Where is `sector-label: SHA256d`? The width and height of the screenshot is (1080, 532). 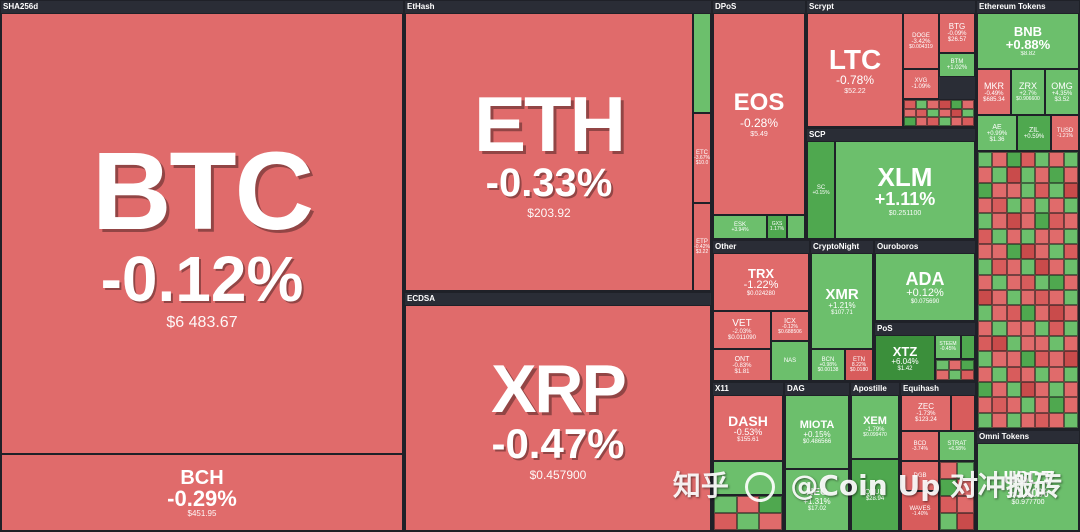 sector-label: SHA256d is located at coordinates (21, 6).